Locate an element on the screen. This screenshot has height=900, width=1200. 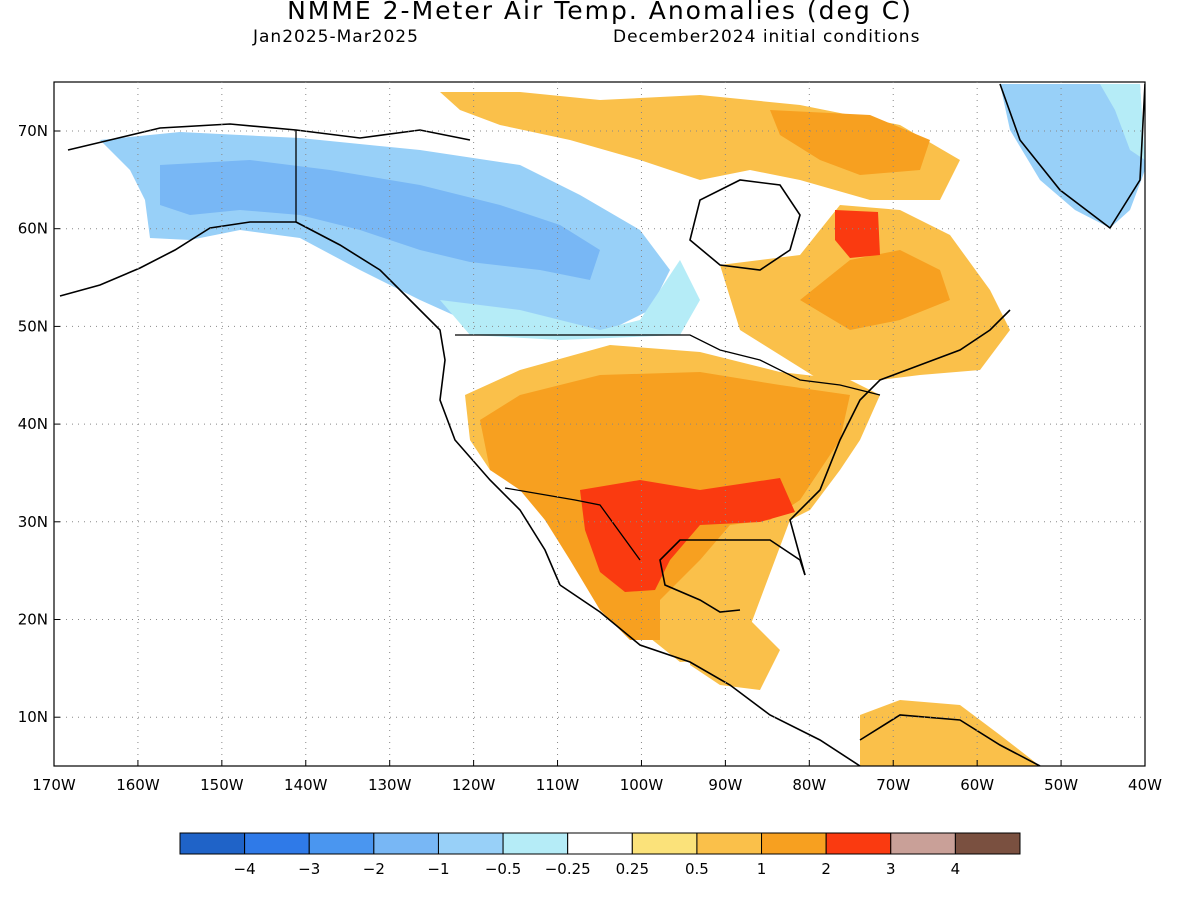
latitude-labels: 70N 60N 50N 40N 30N 20N 10N is located at coordinates (33, 424).